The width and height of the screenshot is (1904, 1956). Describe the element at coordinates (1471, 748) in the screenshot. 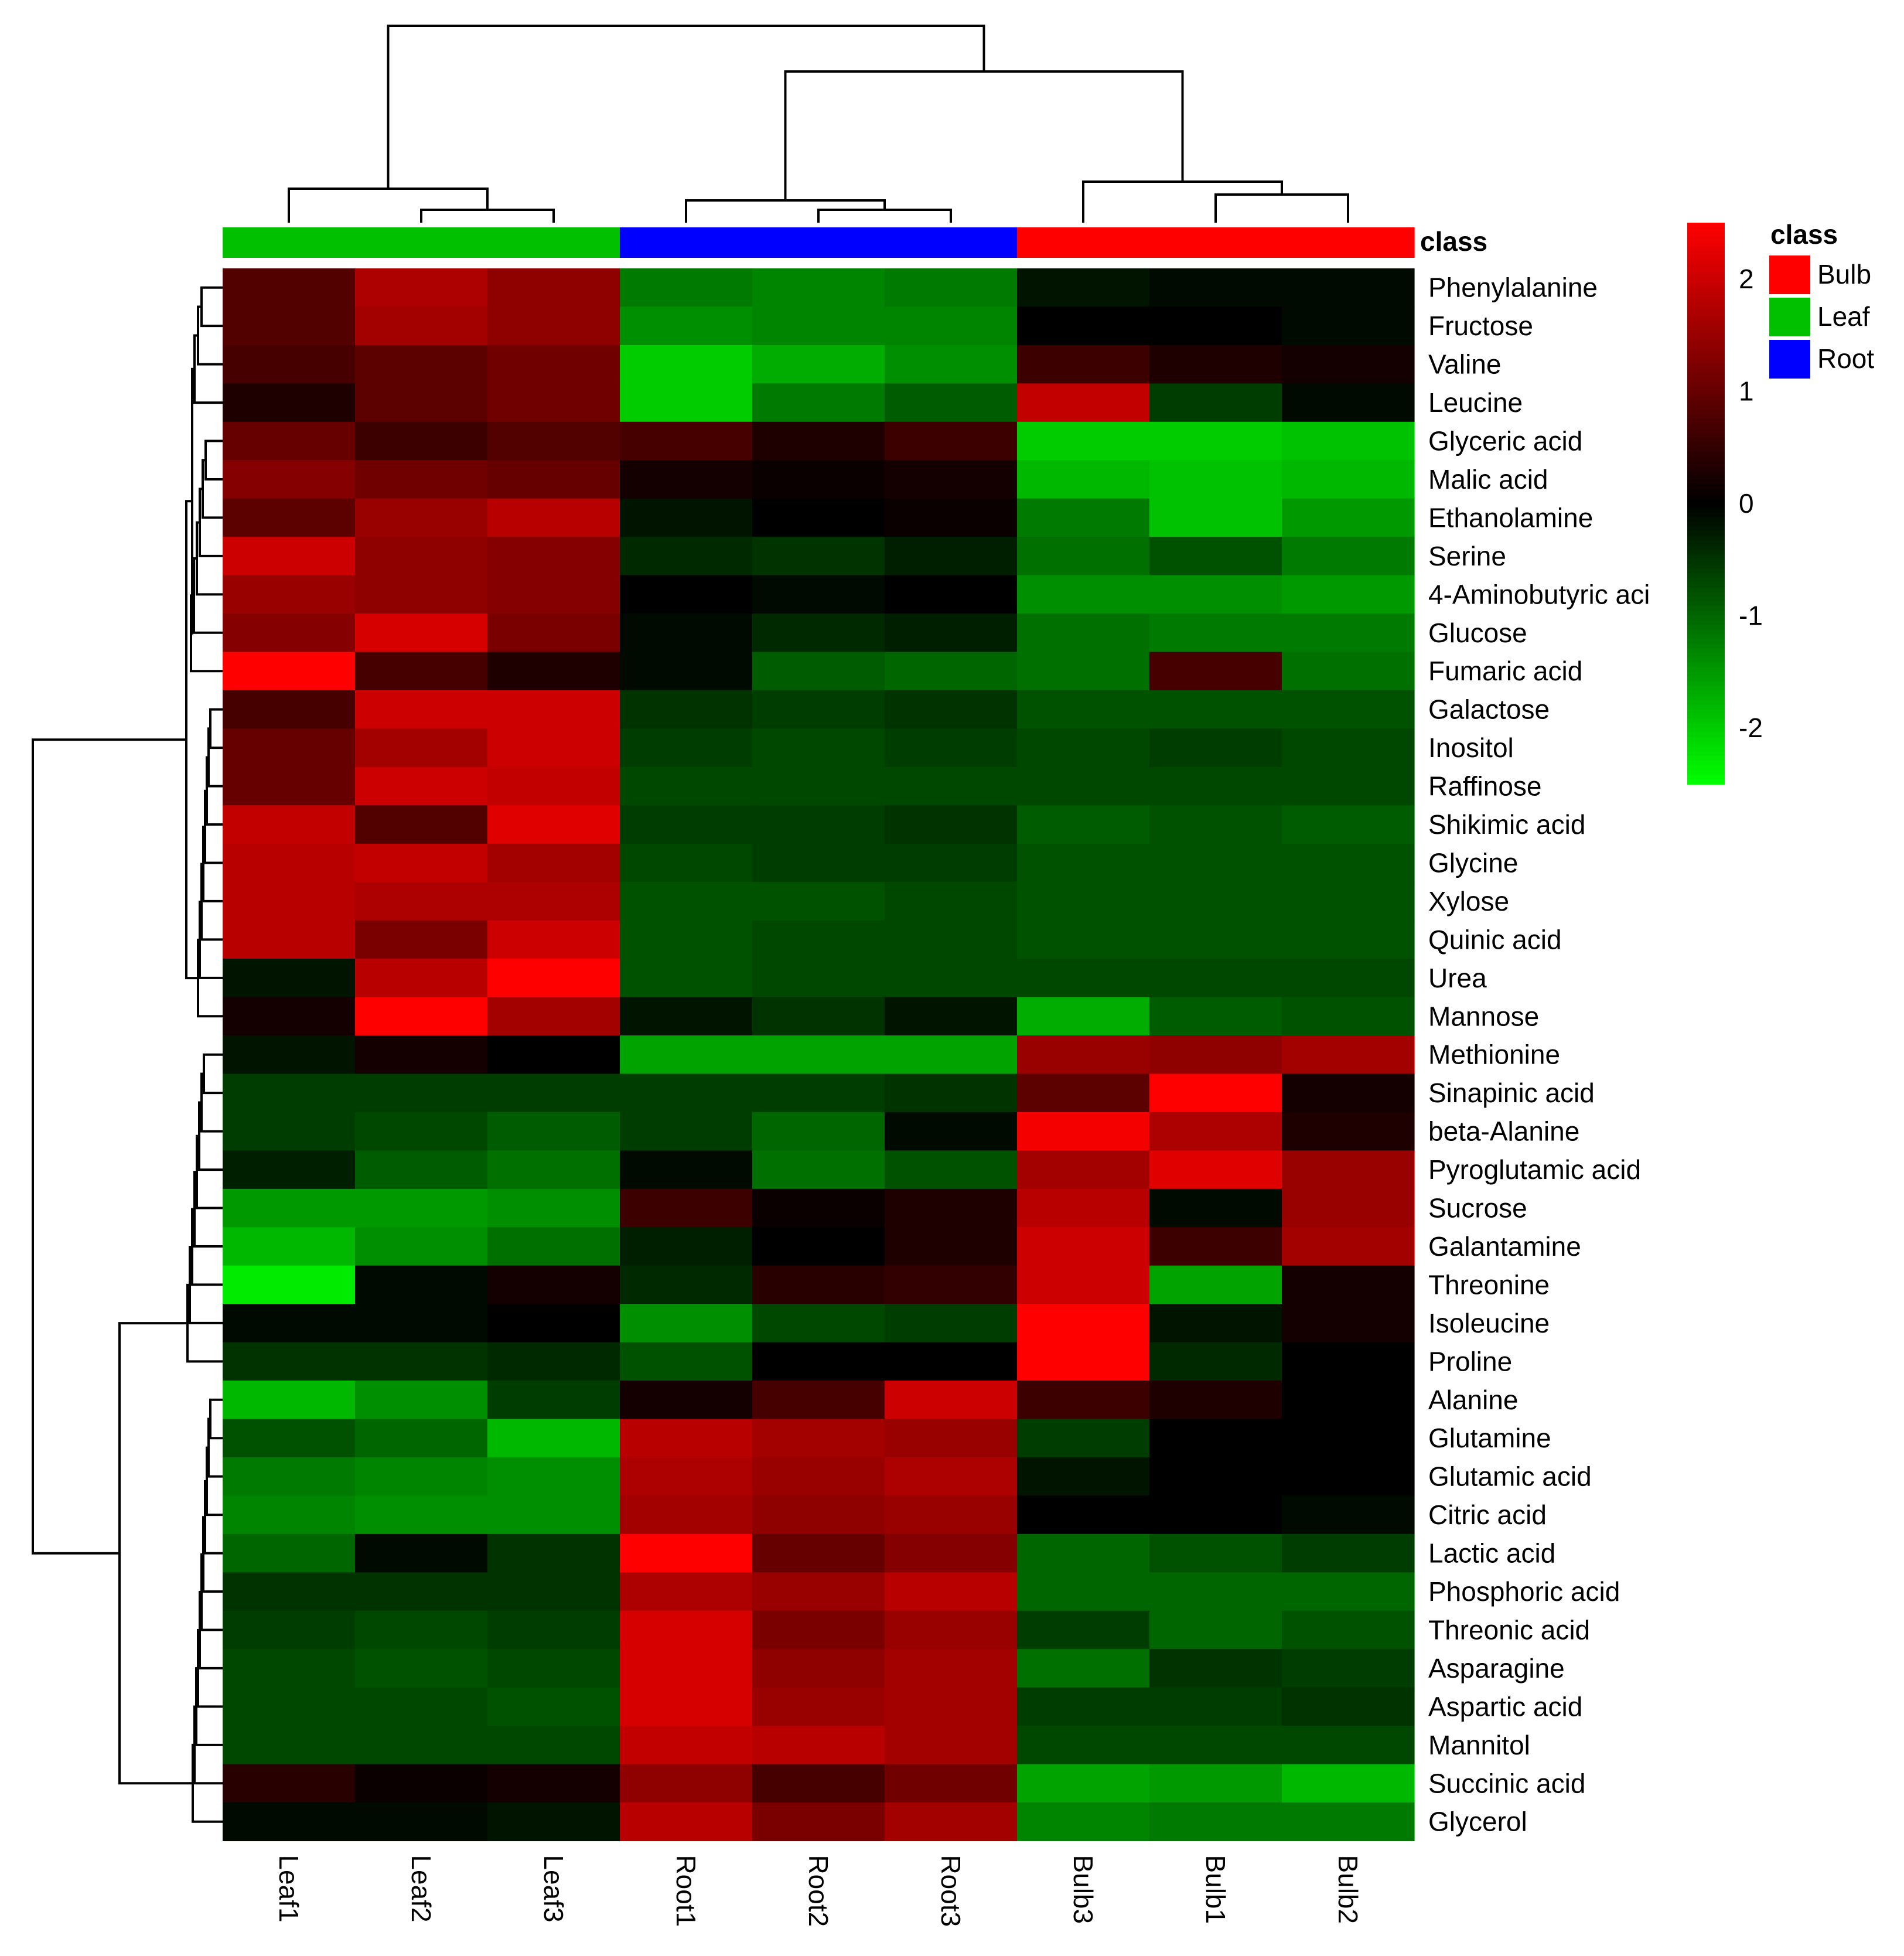

I see `row-label: Inositol` at that location.